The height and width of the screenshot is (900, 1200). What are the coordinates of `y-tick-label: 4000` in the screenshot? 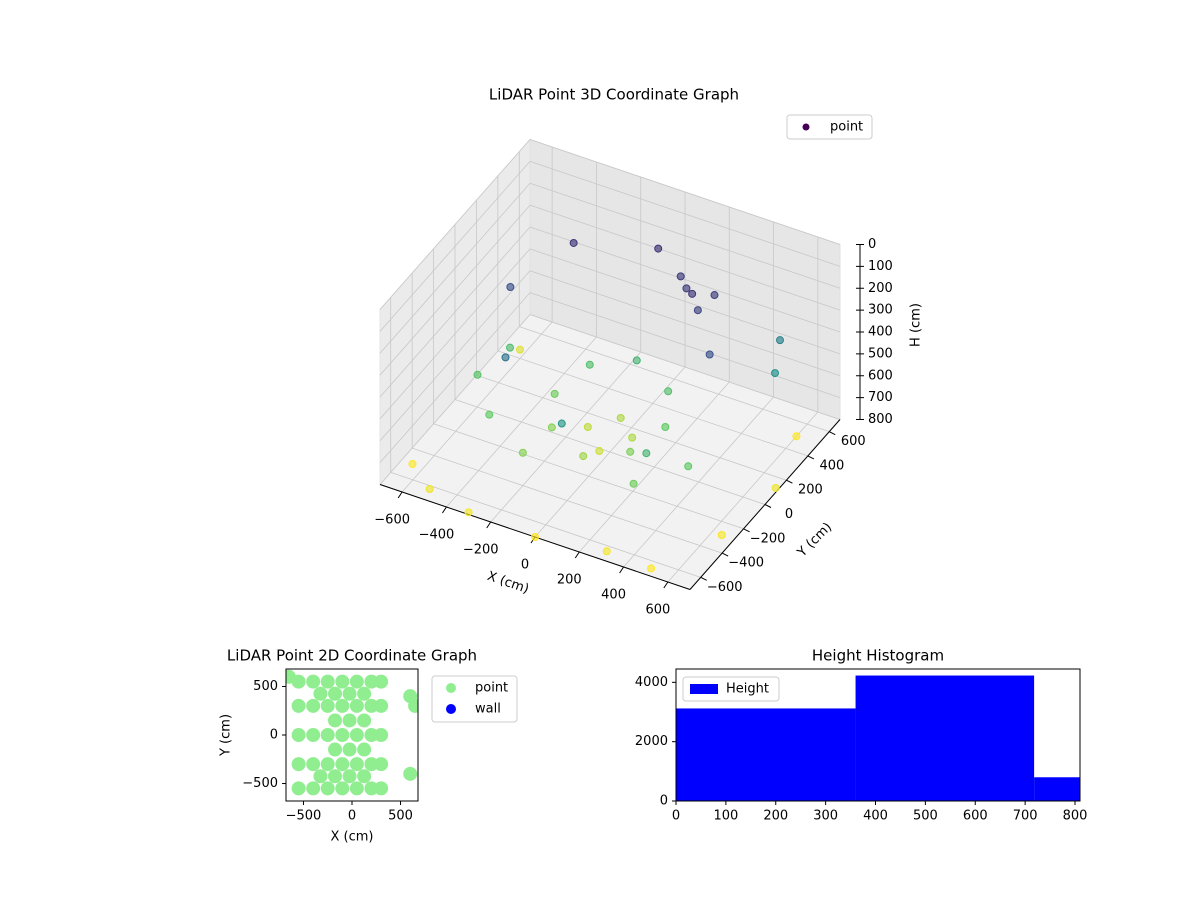 It's located at (651, 682).